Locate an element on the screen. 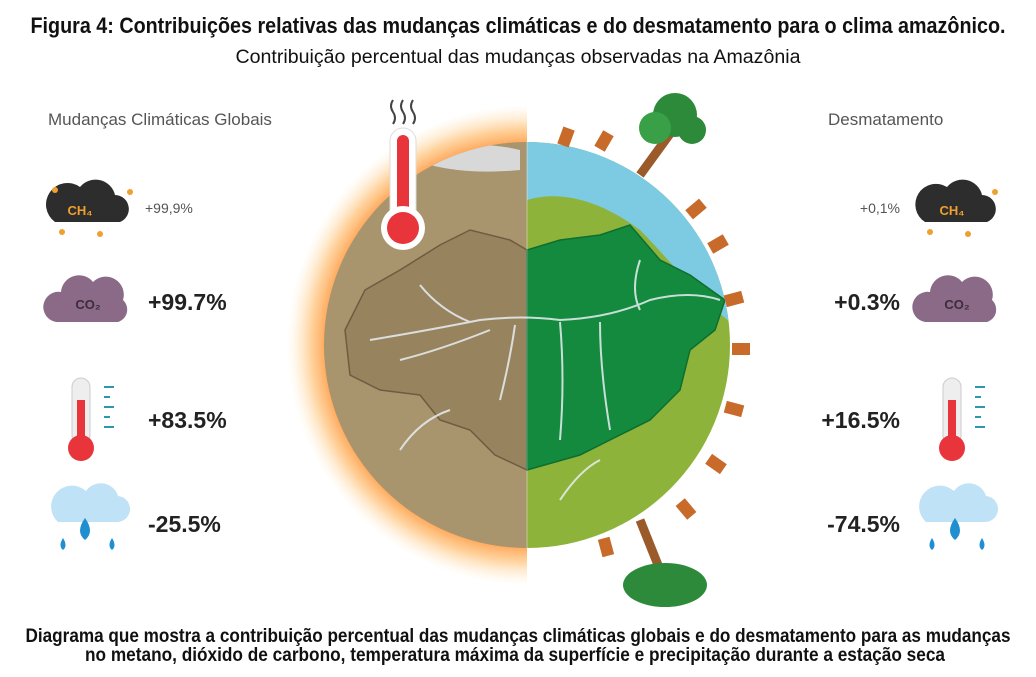 This screenshot has height=677, width=1036. value: -25.5% is located at coordinates (184, 524).